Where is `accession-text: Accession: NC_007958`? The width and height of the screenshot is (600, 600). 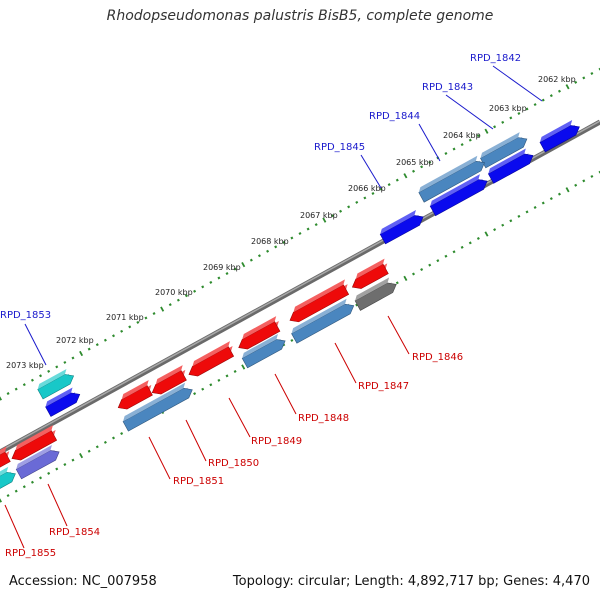
accession-text: Accession: NC_007958 is located at coordinates (83, 581).